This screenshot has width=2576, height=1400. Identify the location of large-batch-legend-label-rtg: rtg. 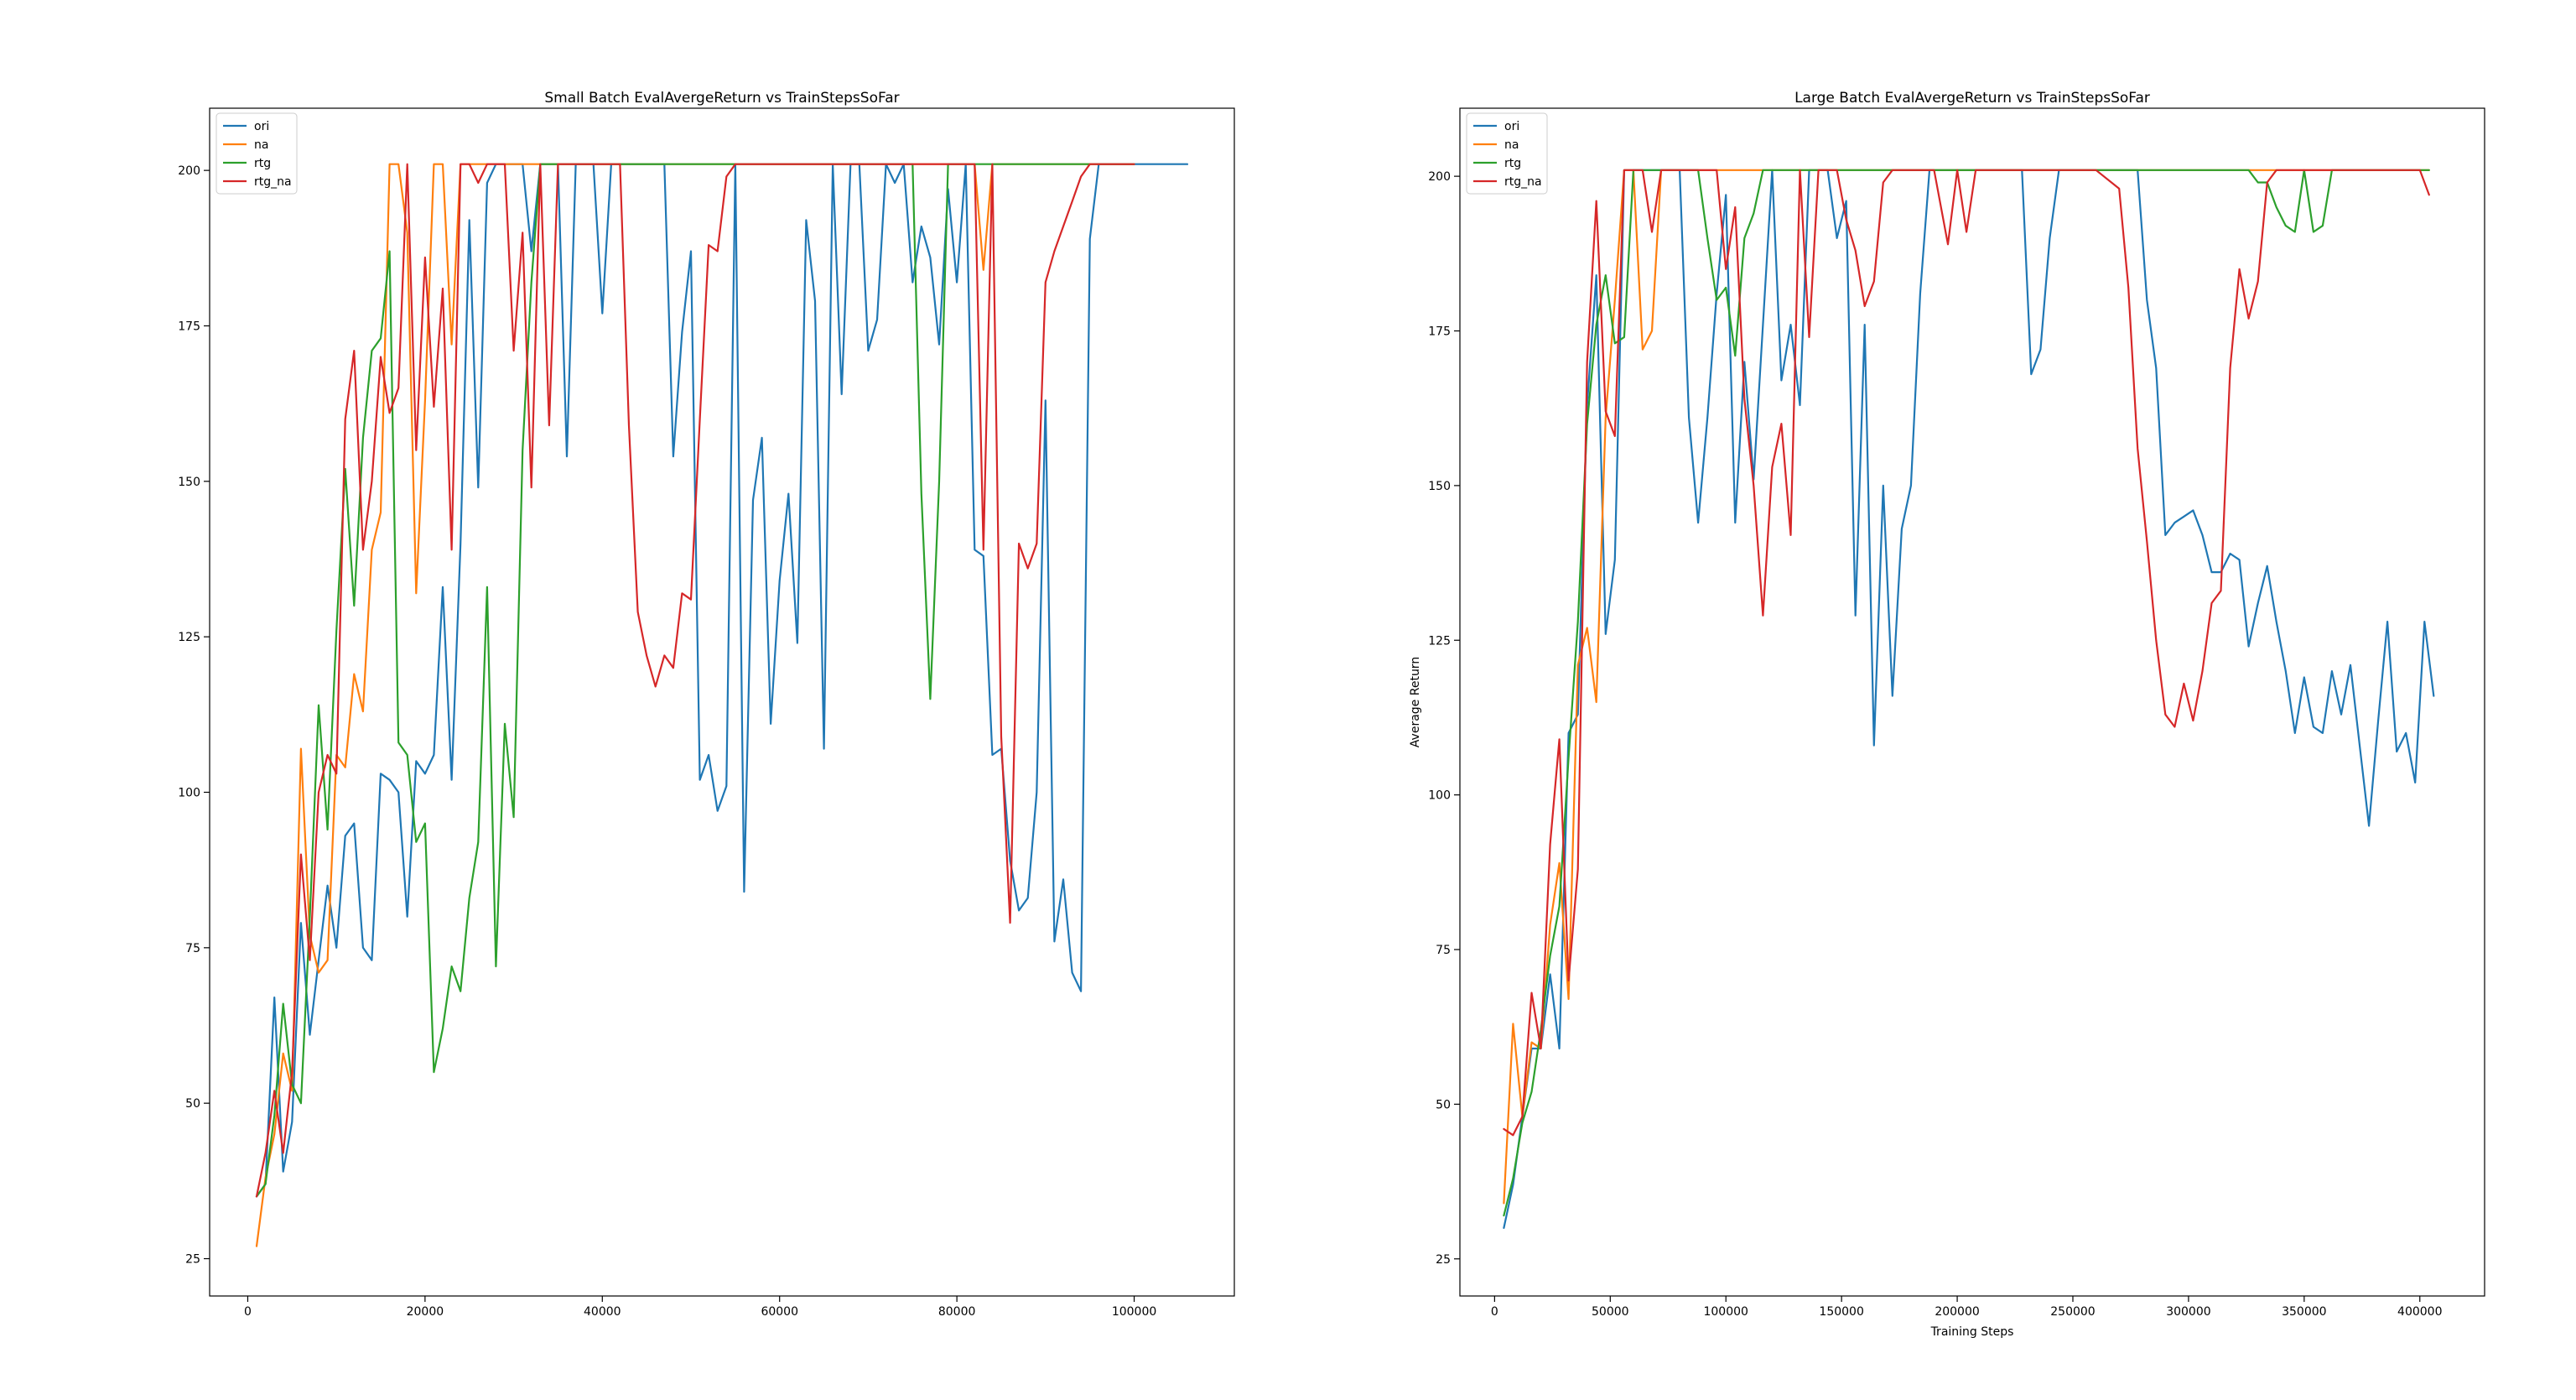
(1512, 163).